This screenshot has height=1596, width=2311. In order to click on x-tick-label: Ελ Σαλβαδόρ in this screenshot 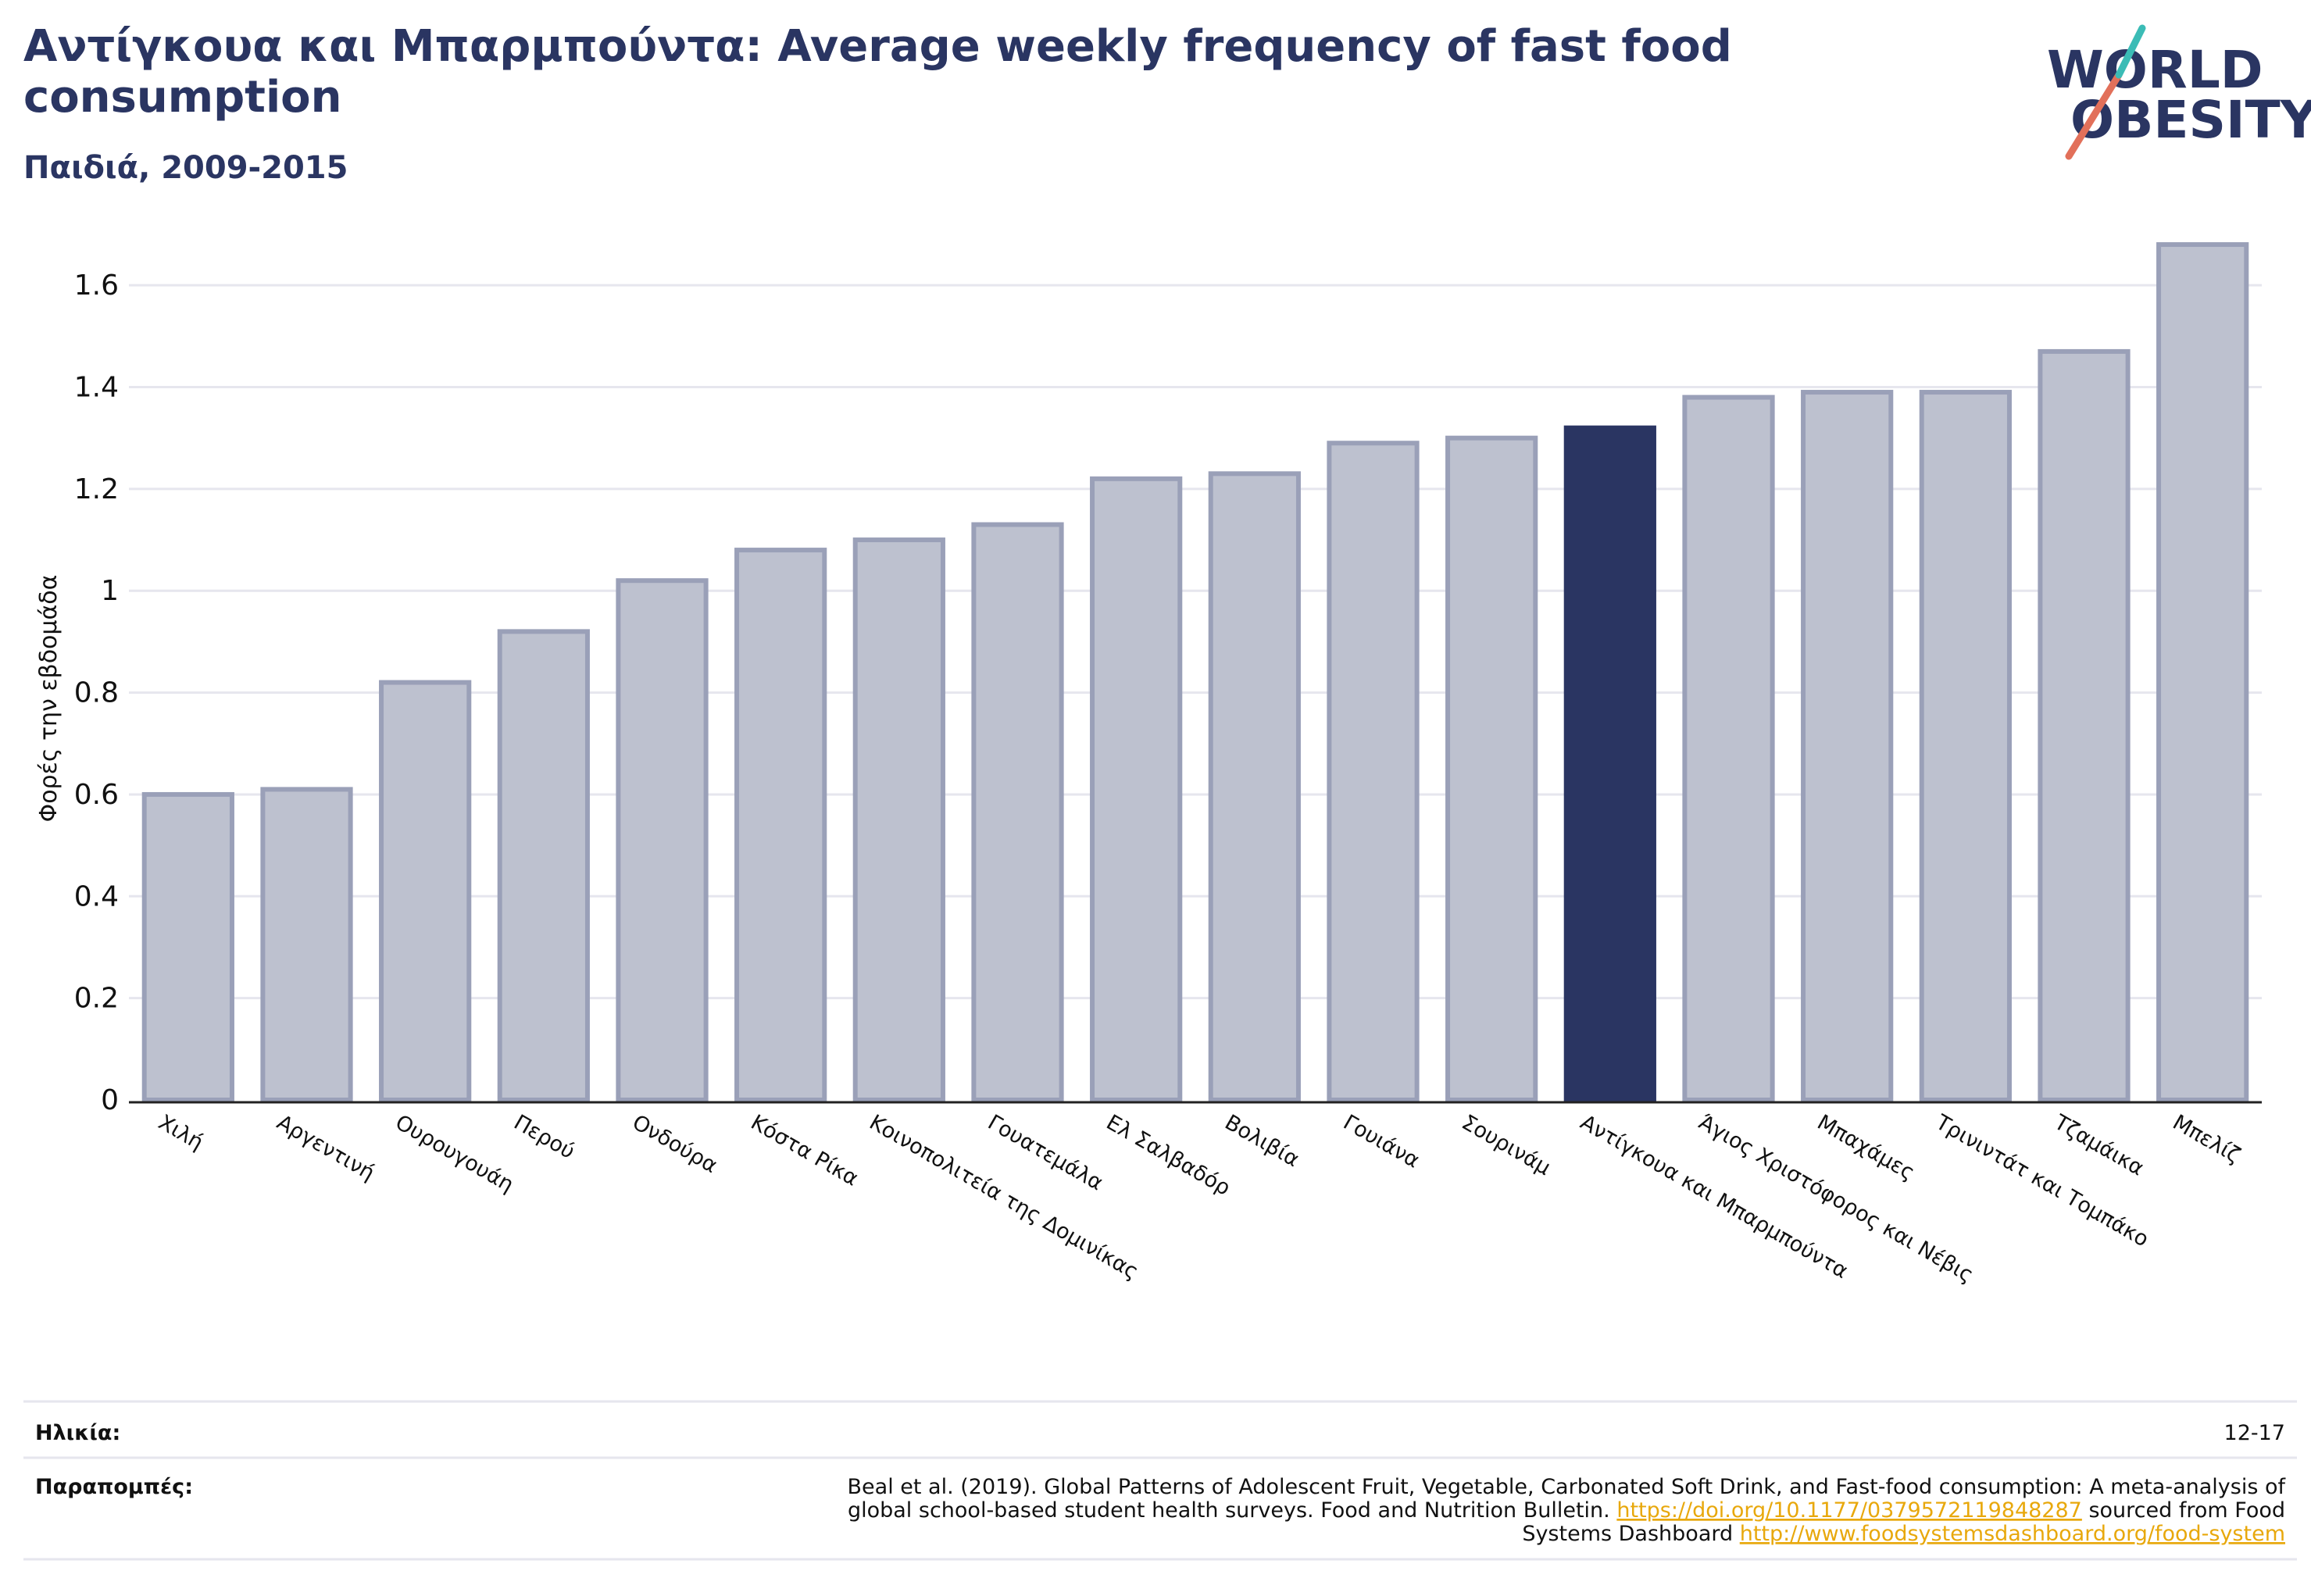, I will do `click(1168, 1155)`.